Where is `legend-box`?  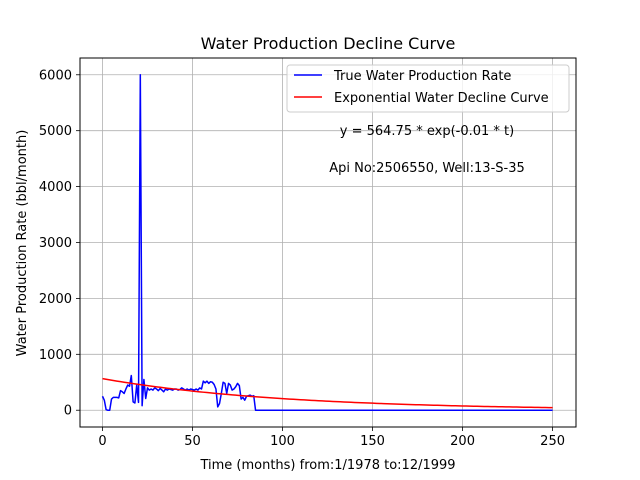 legend-box is located at coordinates (428, 88).